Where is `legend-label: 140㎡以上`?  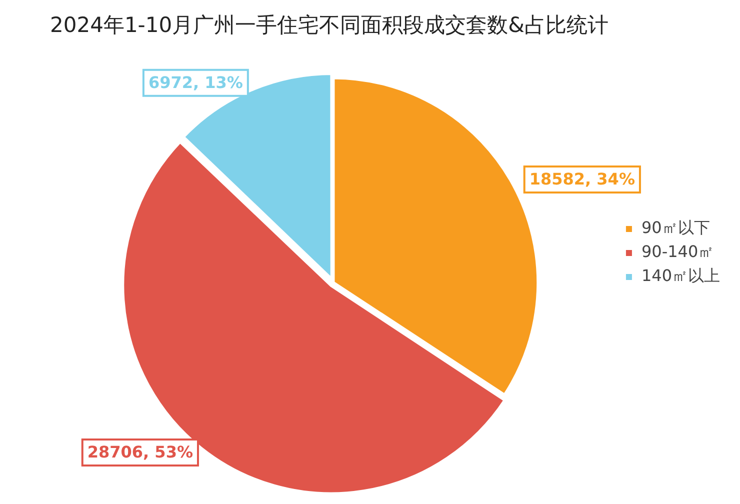 legend-label: 140㎡以上 is located at coordinates (680, 276).